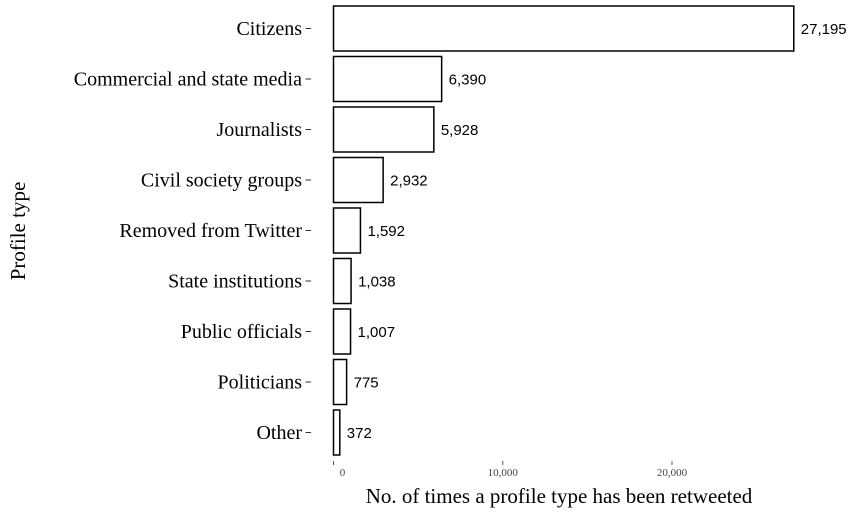  What do you see at coordinates (18, 231) in the screenshot?
I see `y-axis-title: Profile type` at bounding box center [18, 231].